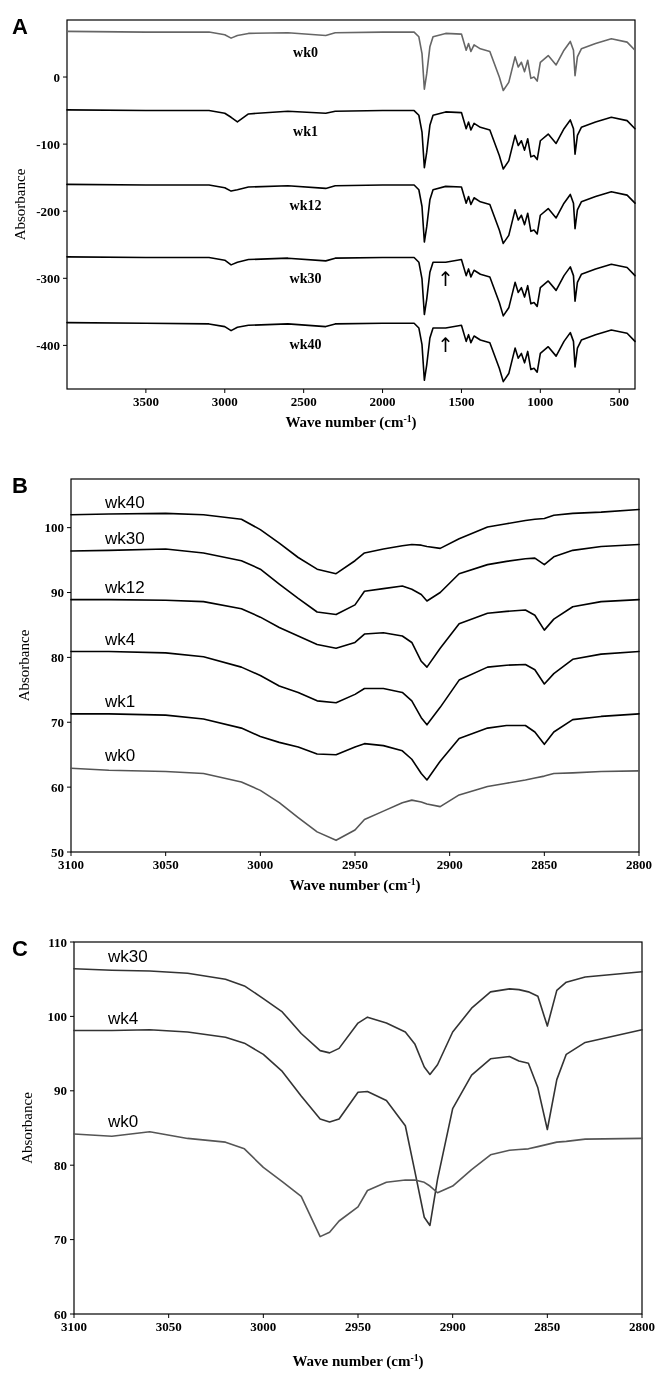 The width and height of the screenshot is (663, 1381). What do you see at coordinates (20, 26) in the screenshot?
I see `chart-title: A` at bounding box center [20, 26].